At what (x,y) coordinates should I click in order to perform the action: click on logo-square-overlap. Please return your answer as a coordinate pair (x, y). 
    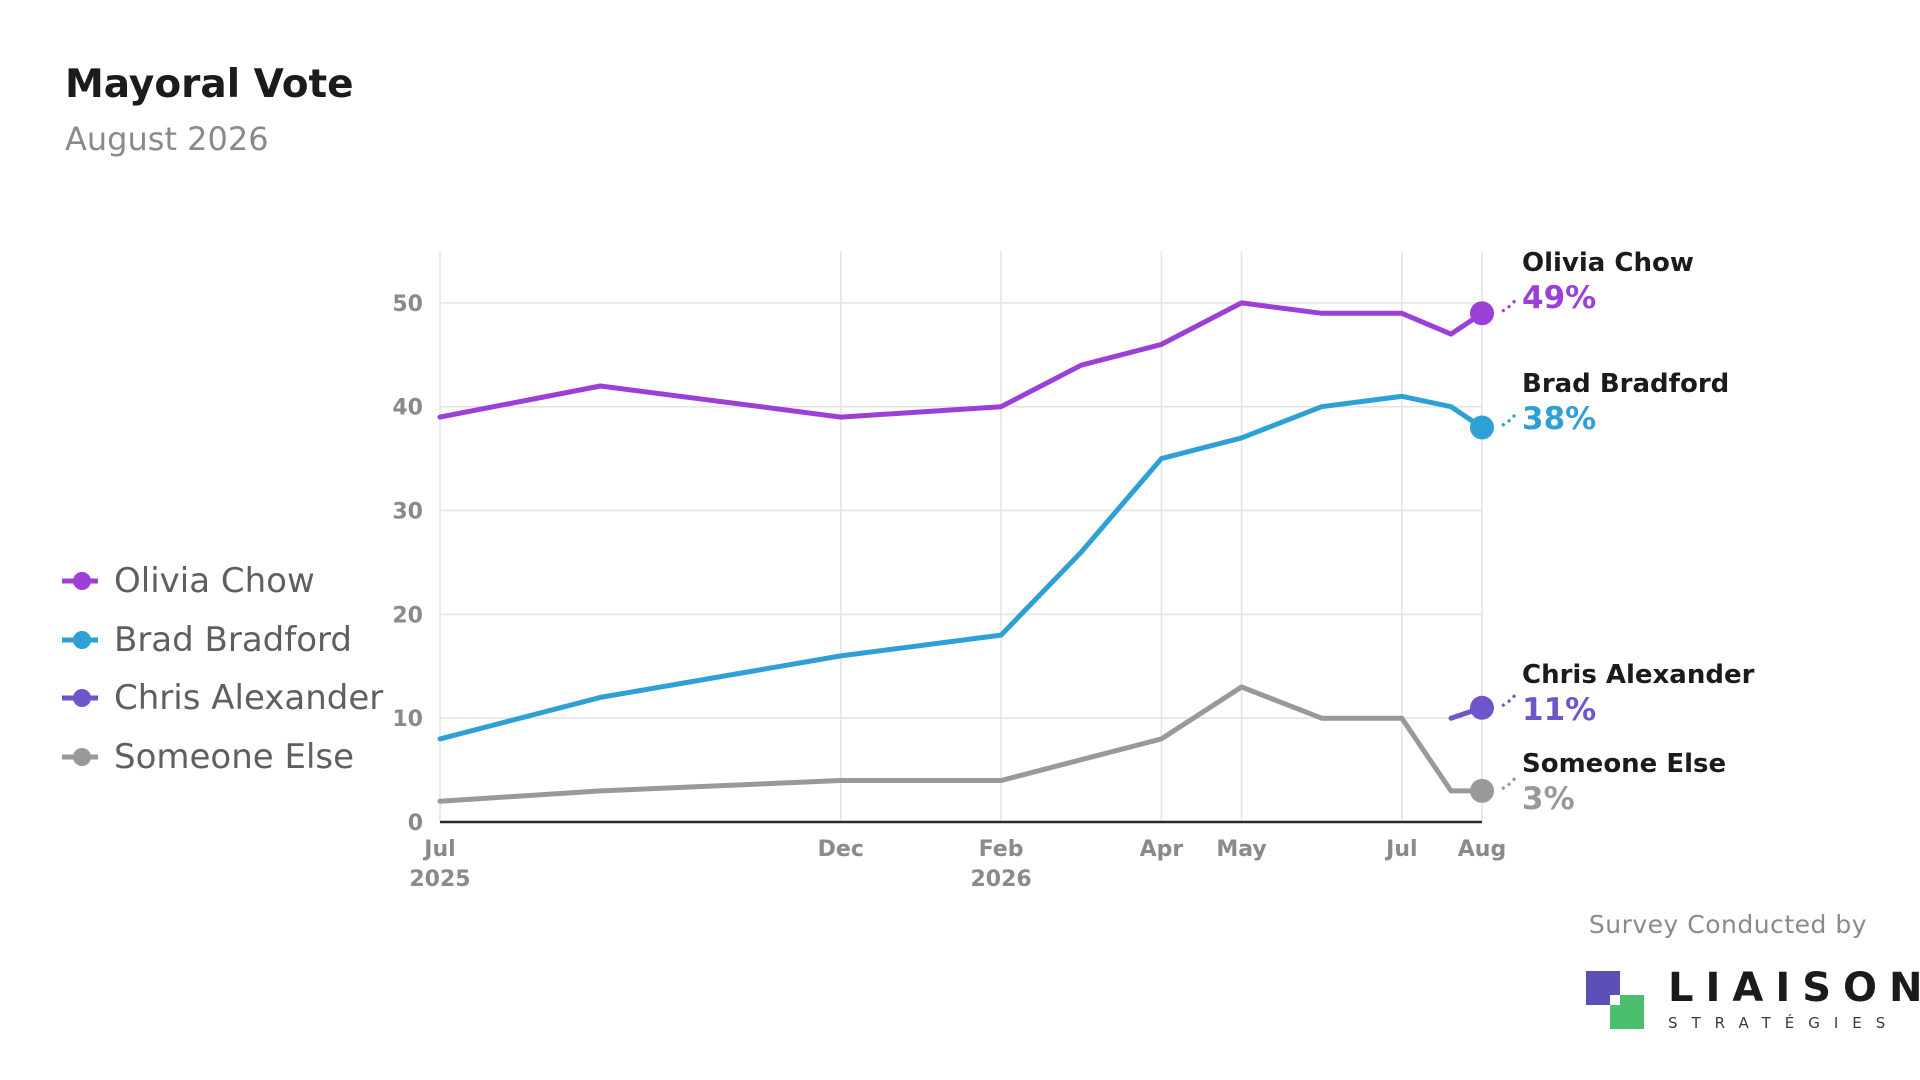
    Looking at the image, I should click on (1615, 1000).